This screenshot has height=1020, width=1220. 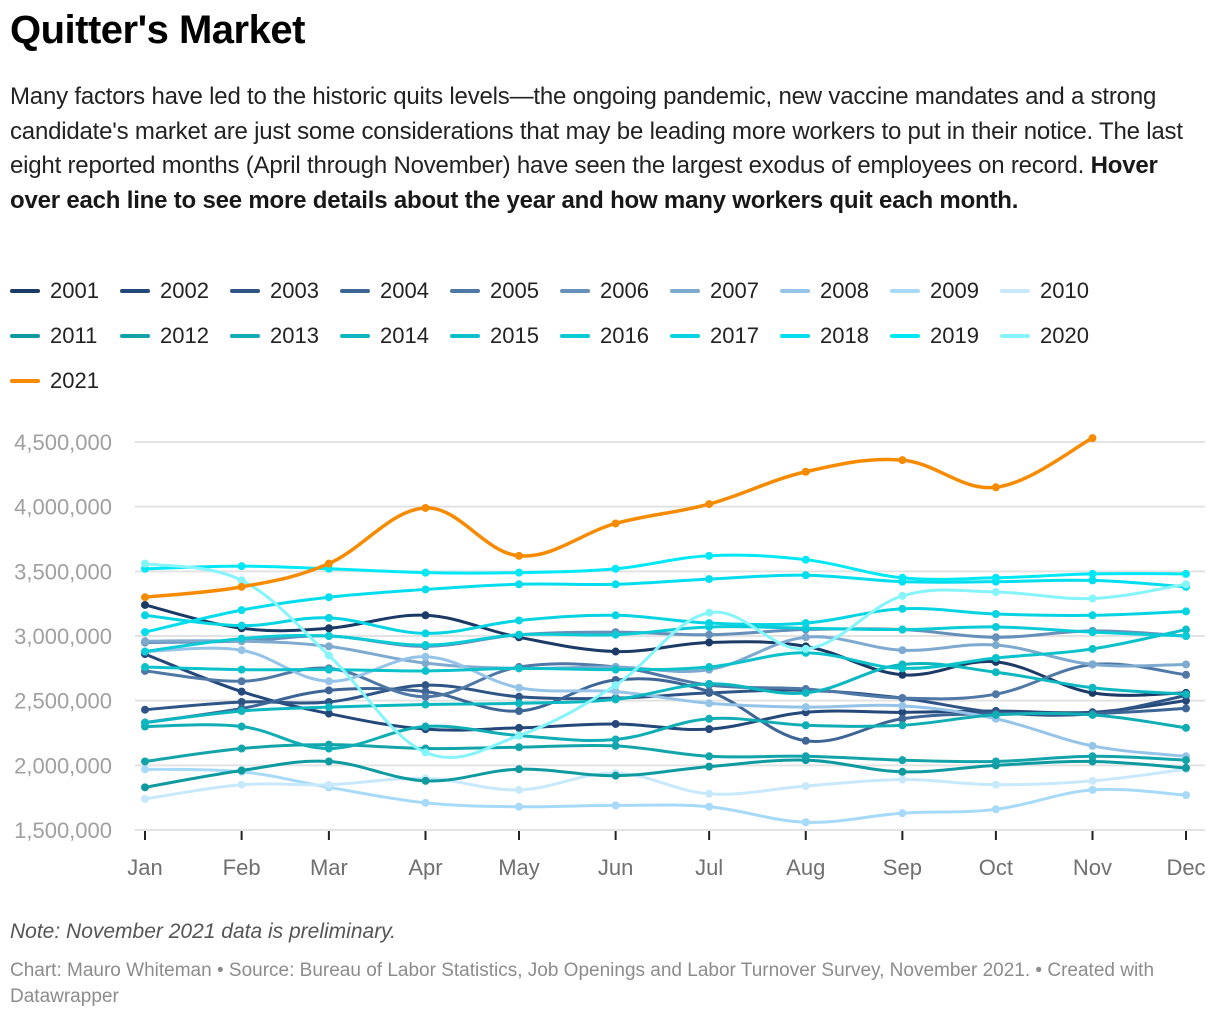 I want to click on legend-item-2020: 2020, so click(x=1044, y=336).